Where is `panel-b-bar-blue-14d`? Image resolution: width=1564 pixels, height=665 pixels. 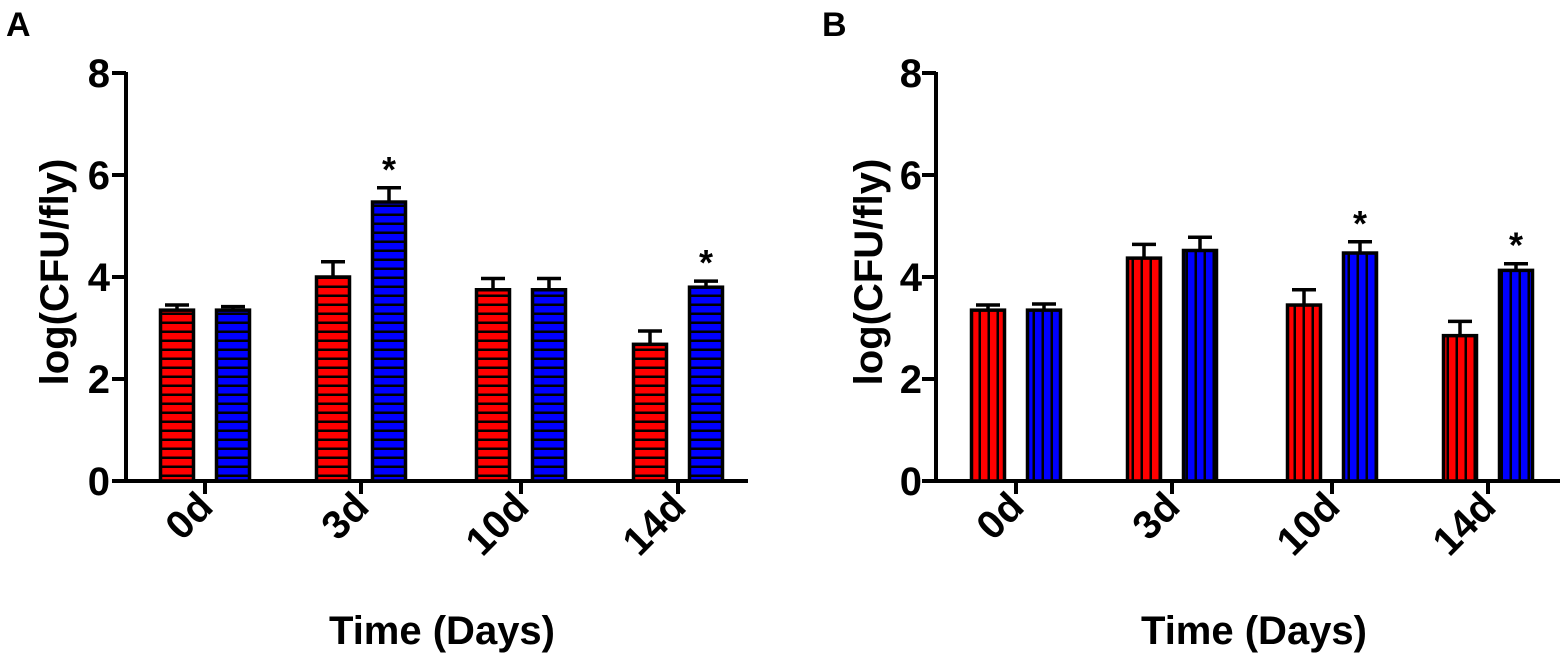 panel-b-bar-blue-14d is located at coordinates (1516, 375).